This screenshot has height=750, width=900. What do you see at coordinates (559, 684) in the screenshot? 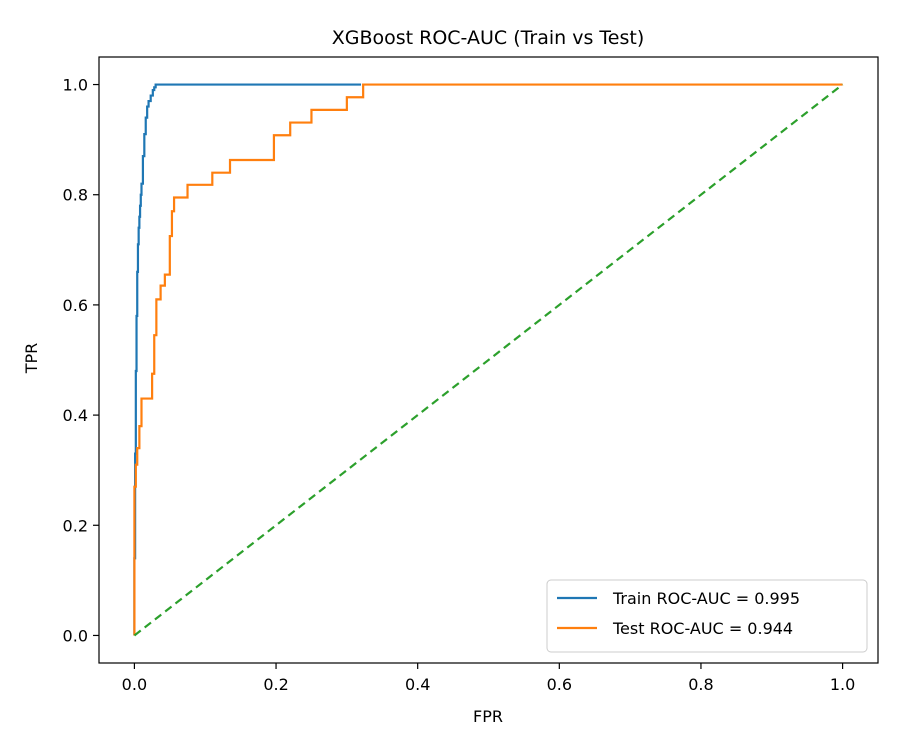
I see `x-tick-label: 0.6` at bounding box center [559, 684].